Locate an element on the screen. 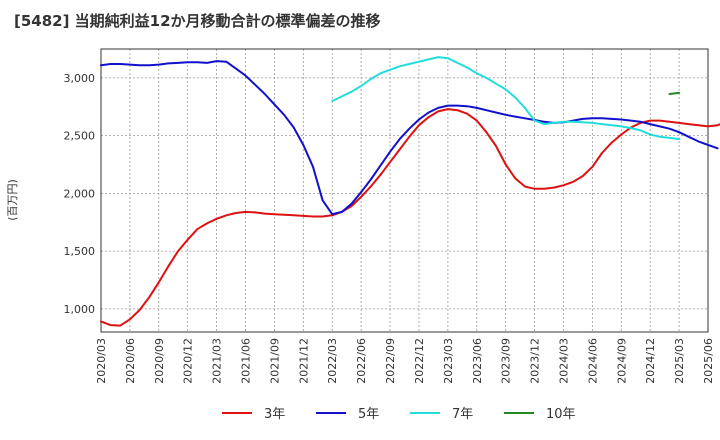  legend-label-7年: 7年 is located at coordinates (462, 414).